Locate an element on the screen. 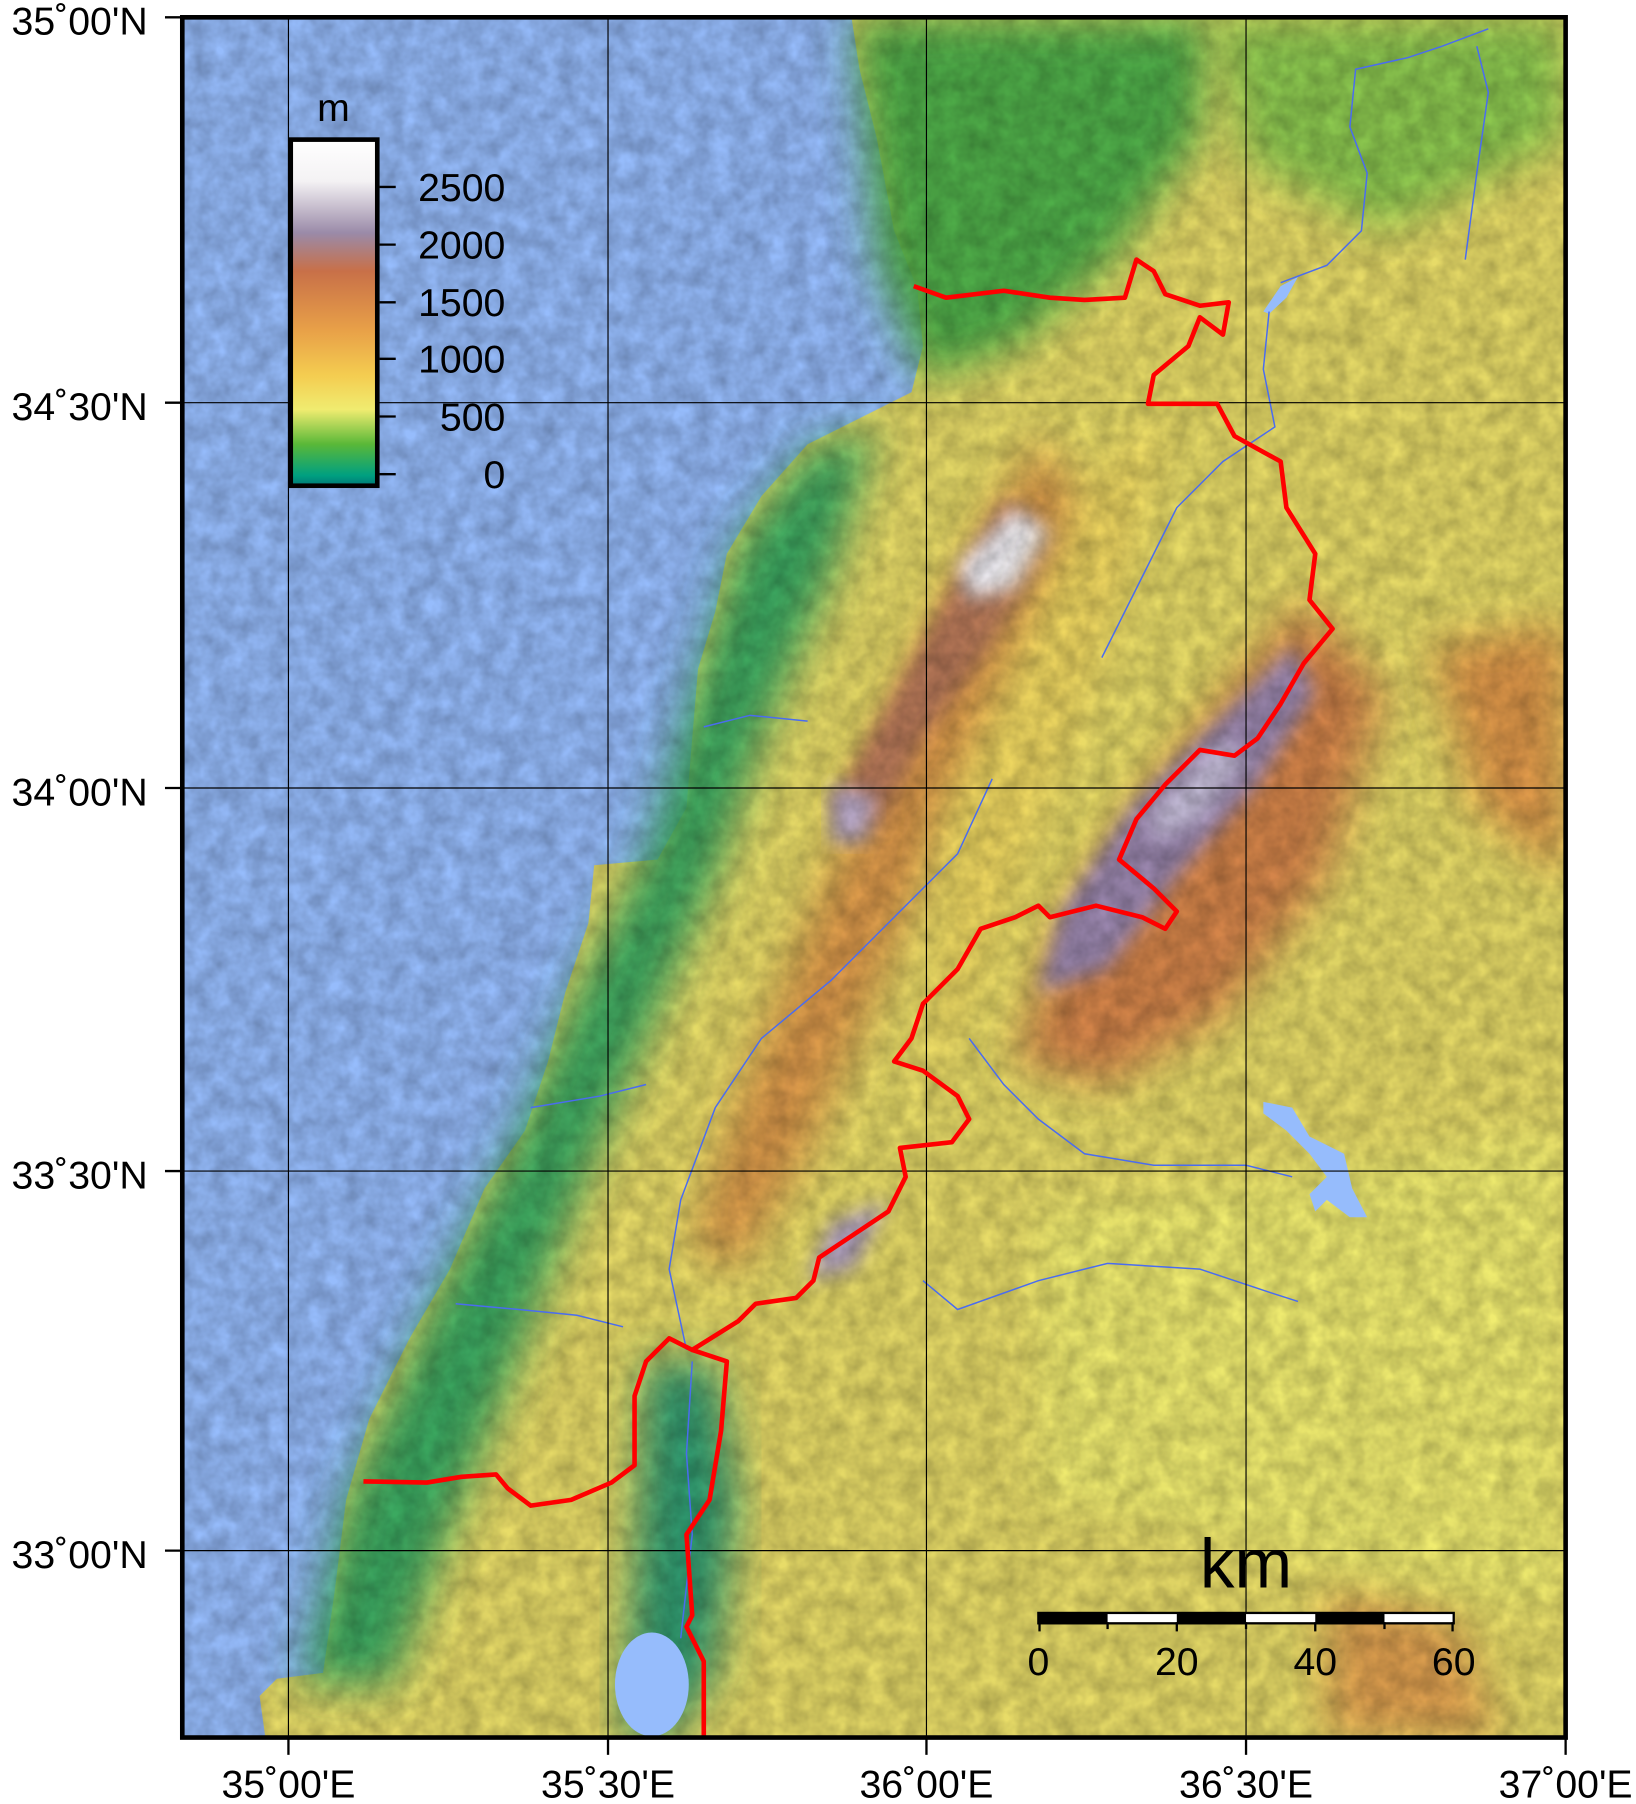 The image size is (1636, 1804). lat-label-33-00: 33˚00'N is located at coordinates (80, 1555).